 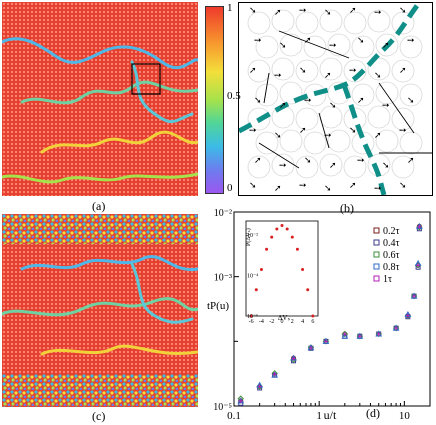 What do you see at coordinates (99, 416) in the screenshot?
I see `panel-c-label: (c)` at bounding box center [99, 416].